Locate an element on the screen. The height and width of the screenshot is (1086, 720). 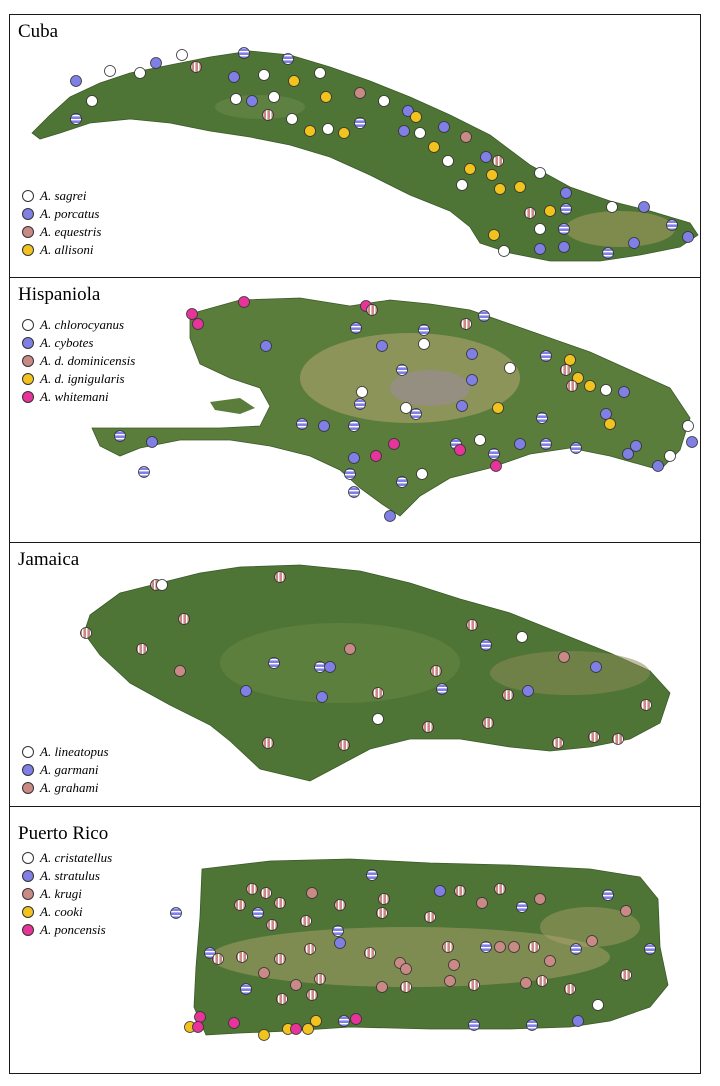
dominicensis-marker is located at coordinates (466, 324).